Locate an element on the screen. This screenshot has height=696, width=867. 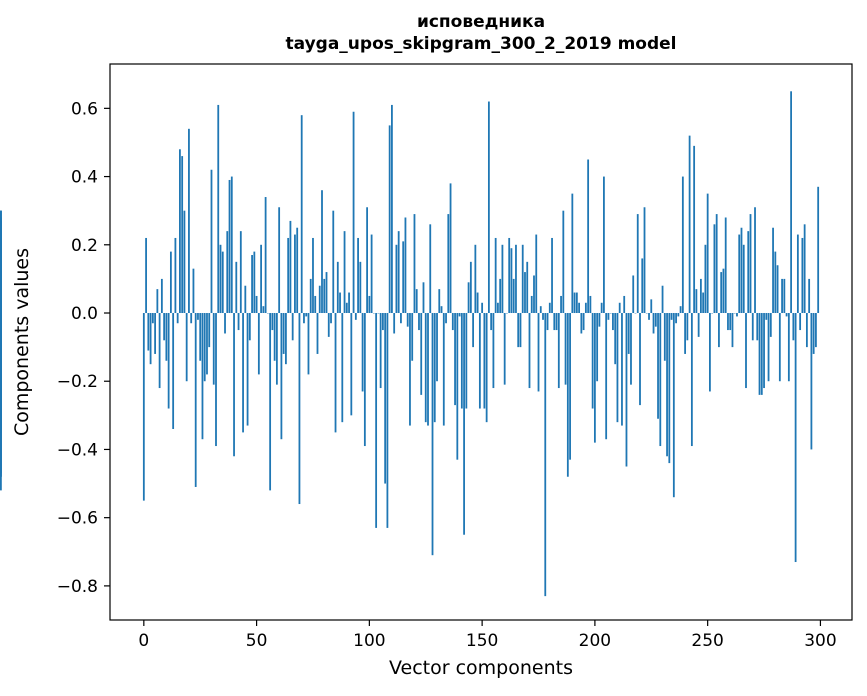
y-axis-label: Components values is located at coordinates (22, 342).